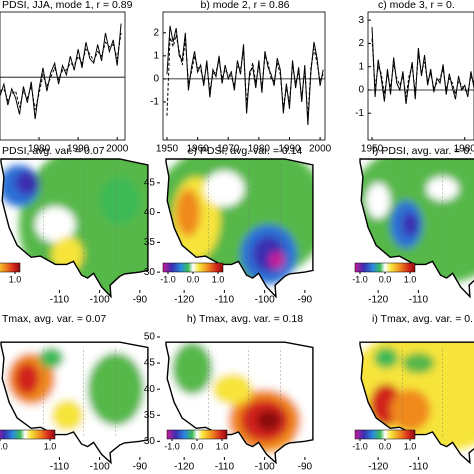 This screenshot has height=474, width=474. I want to click on y-tick-label: 3, so click(361, 20).